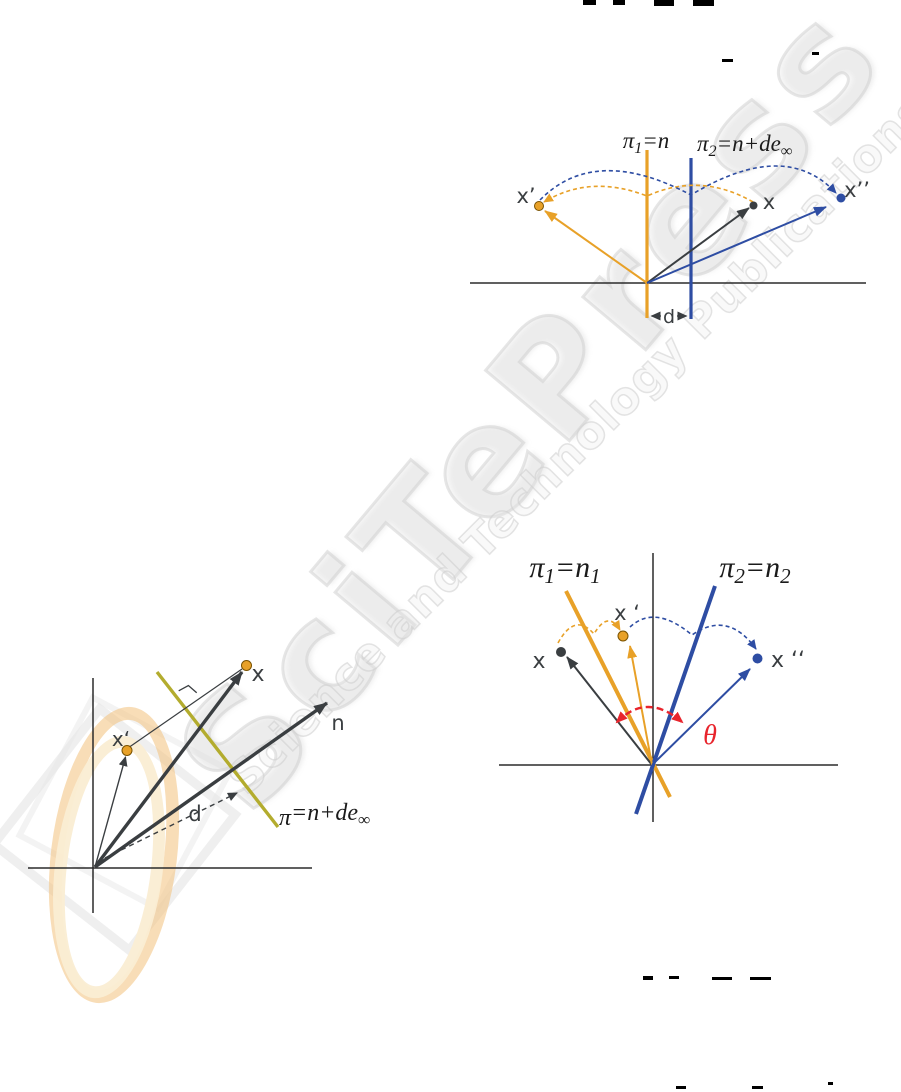 The image size is (901, 1092). What do you see at coordinates (257, 674) in the screenshot?
I see `fig2-x-label: x` at bounding box center [257, 674].